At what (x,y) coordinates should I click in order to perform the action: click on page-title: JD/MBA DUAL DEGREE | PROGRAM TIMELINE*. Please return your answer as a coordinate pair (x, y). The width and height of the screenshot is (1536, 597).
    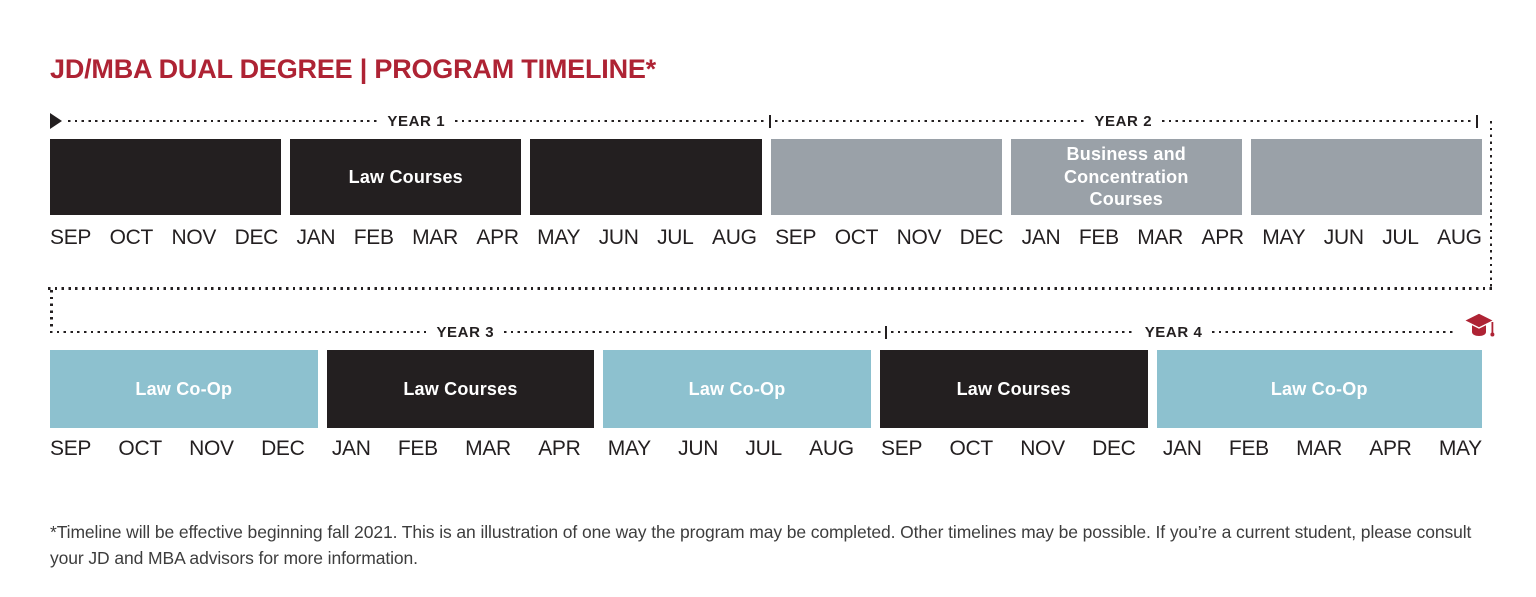
    Looking at the image, I should click on (353, 69).